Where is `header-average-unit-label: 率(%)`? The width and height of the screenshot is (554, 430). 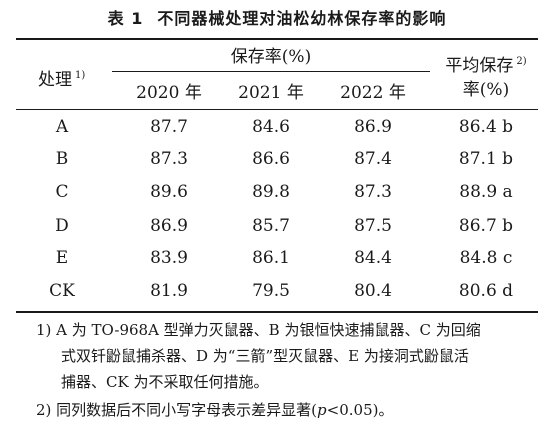
header-average-unit-label: 率(%) is located at coordinates (486, 90).